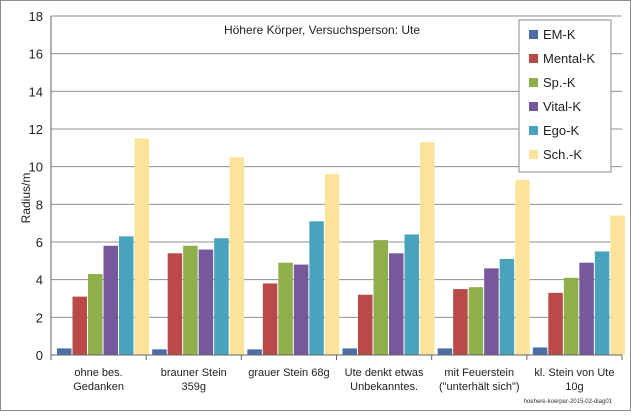 Image resolution: width=631 pixels, height=416 pixels. What do you see at coordinates (288, 373) in the screenshot?
I see `x-tick-label: grauer Stein 68g` at bounding box center [288, 373].